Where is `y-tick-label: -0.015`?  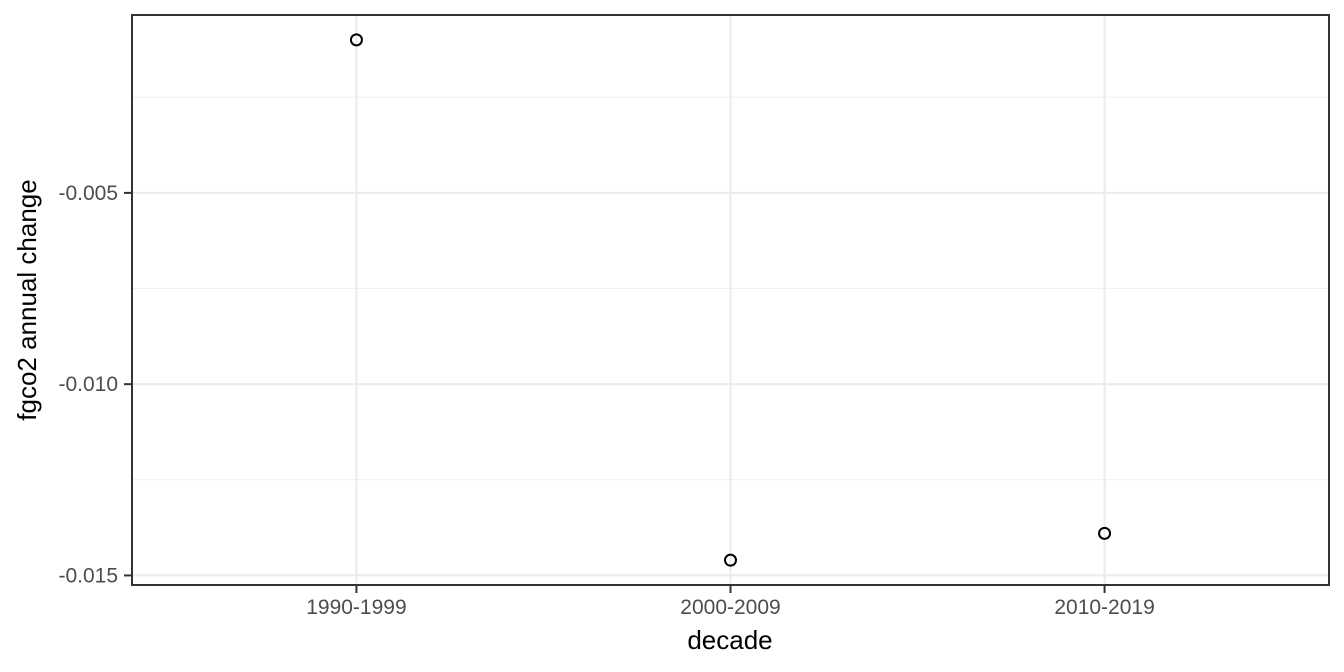
y-tick-label: -0.015 is located at coordinates (88, 575).